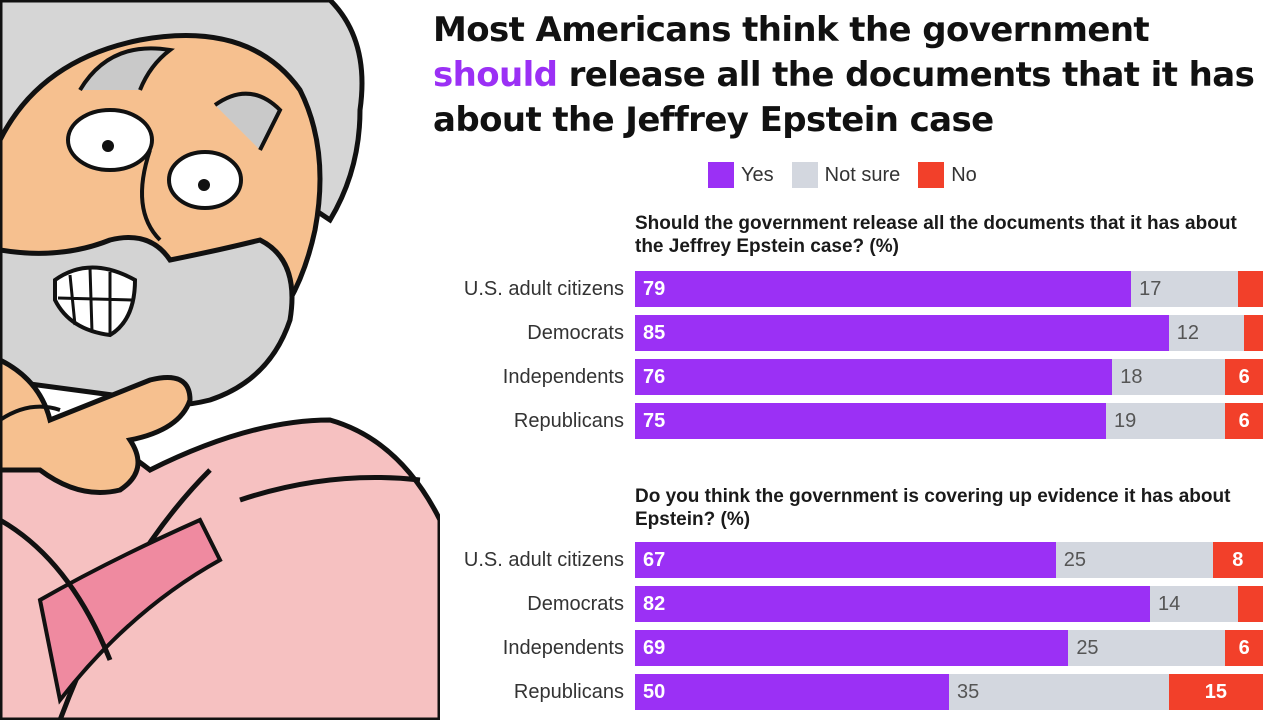  Describe the element at coordinates (654, 648) in the screenshot. I see `chart-2-value-yes-independents: 69` at that location.